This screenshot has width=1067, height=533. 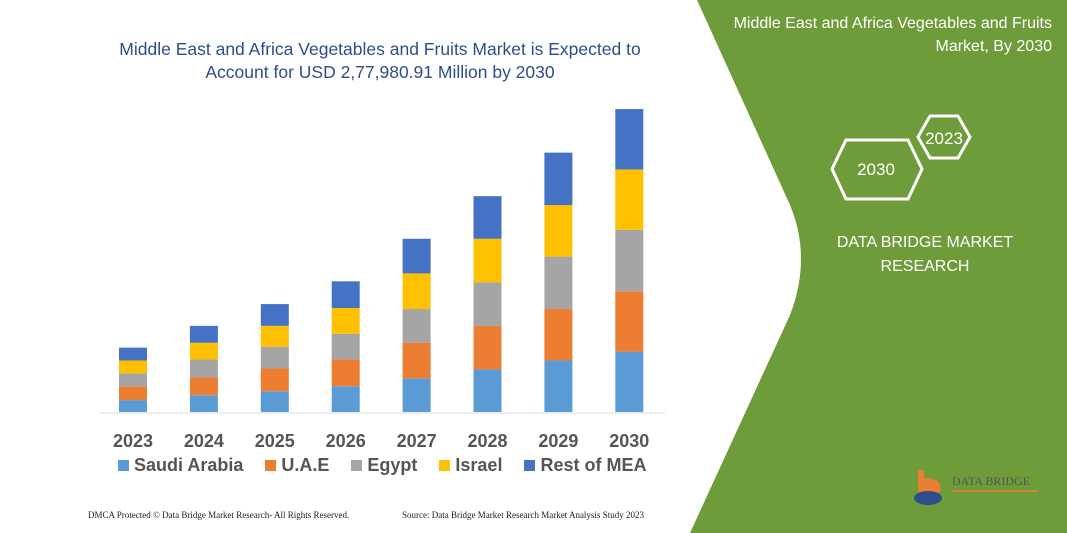 I want to click on x-tick-label: 2023, so click(x=133, y=441).